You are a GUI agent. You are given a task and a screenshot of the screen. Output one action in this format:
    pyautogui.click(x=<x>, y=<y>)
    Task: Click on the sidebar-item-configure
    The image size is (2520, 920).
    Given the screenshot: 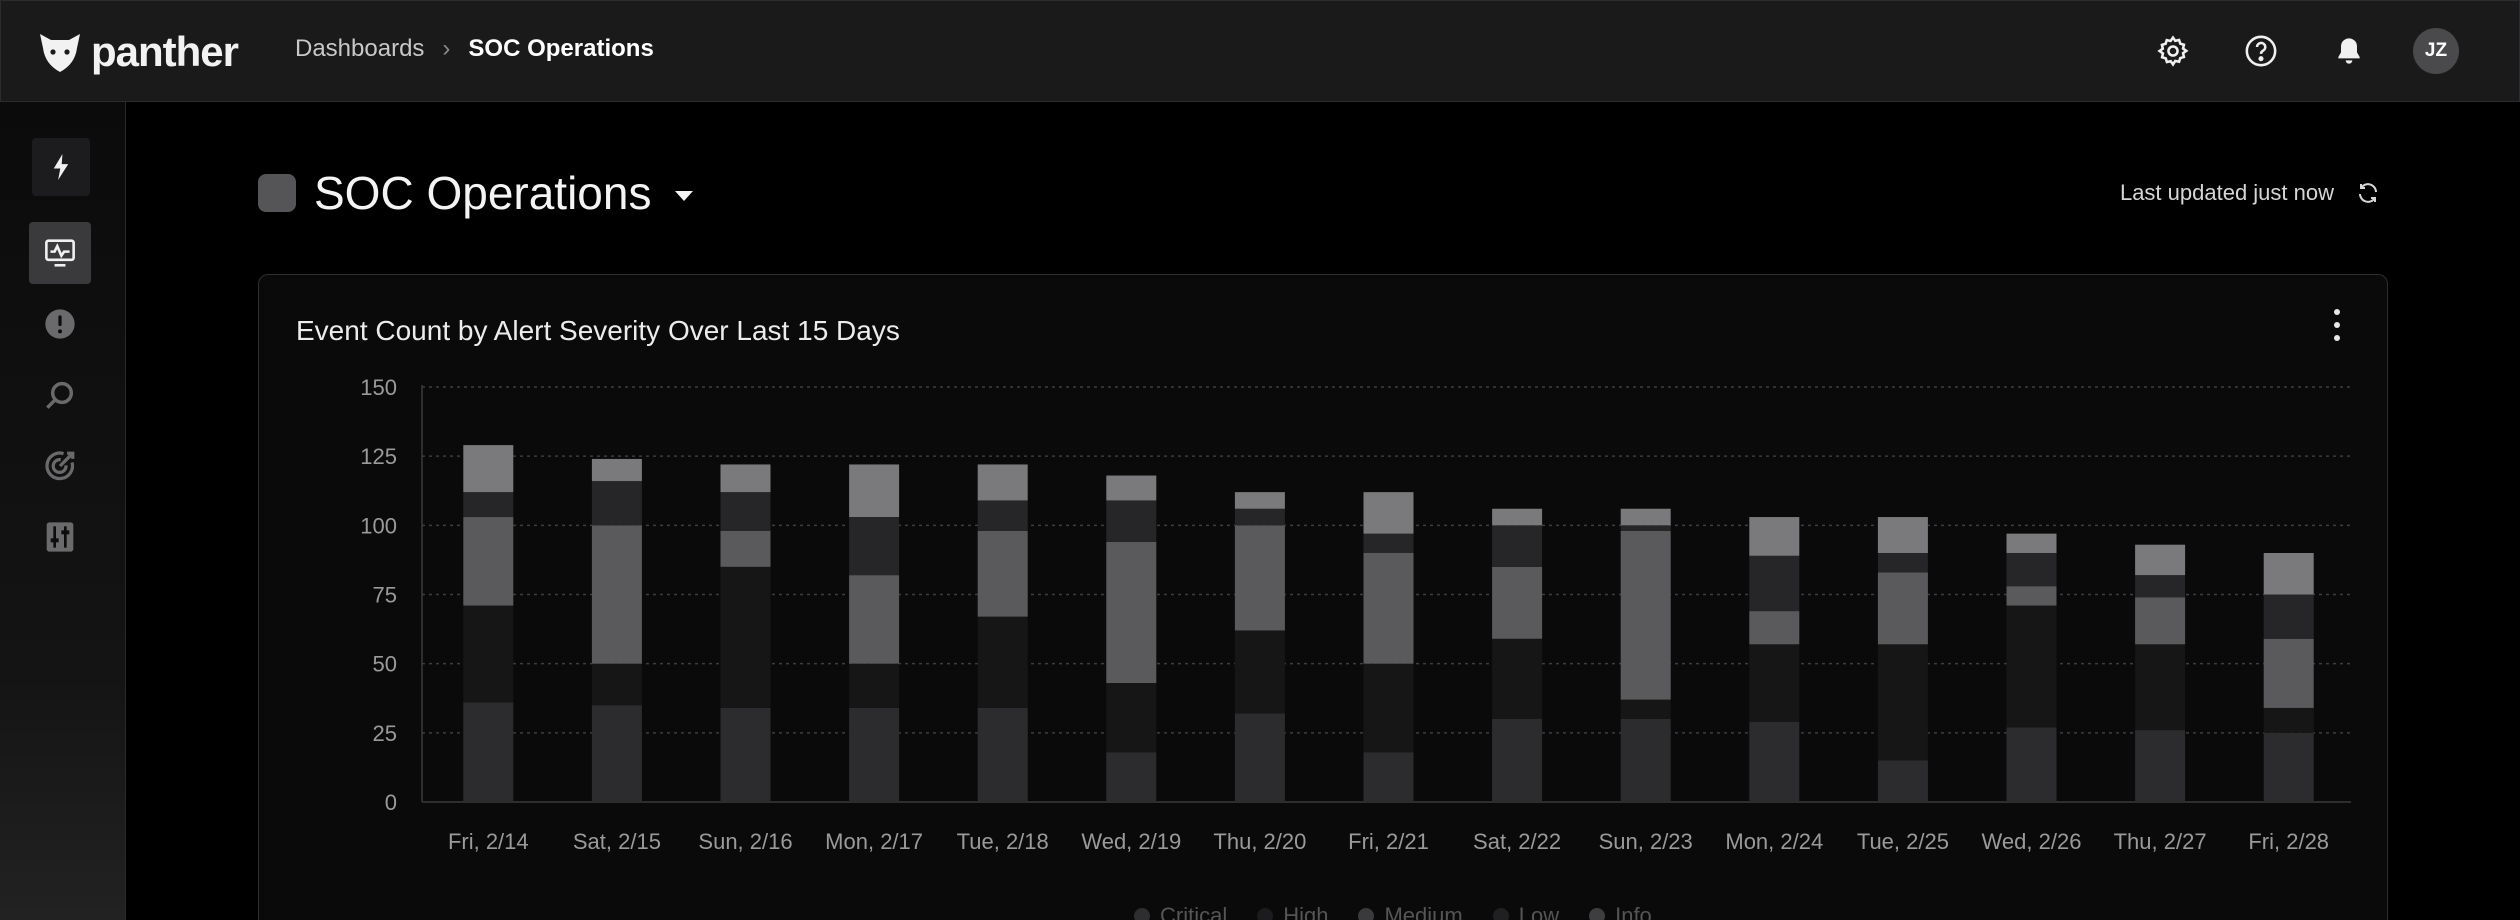 What is the action you would take?
    pyautogui.click(x=60, y=537)
    